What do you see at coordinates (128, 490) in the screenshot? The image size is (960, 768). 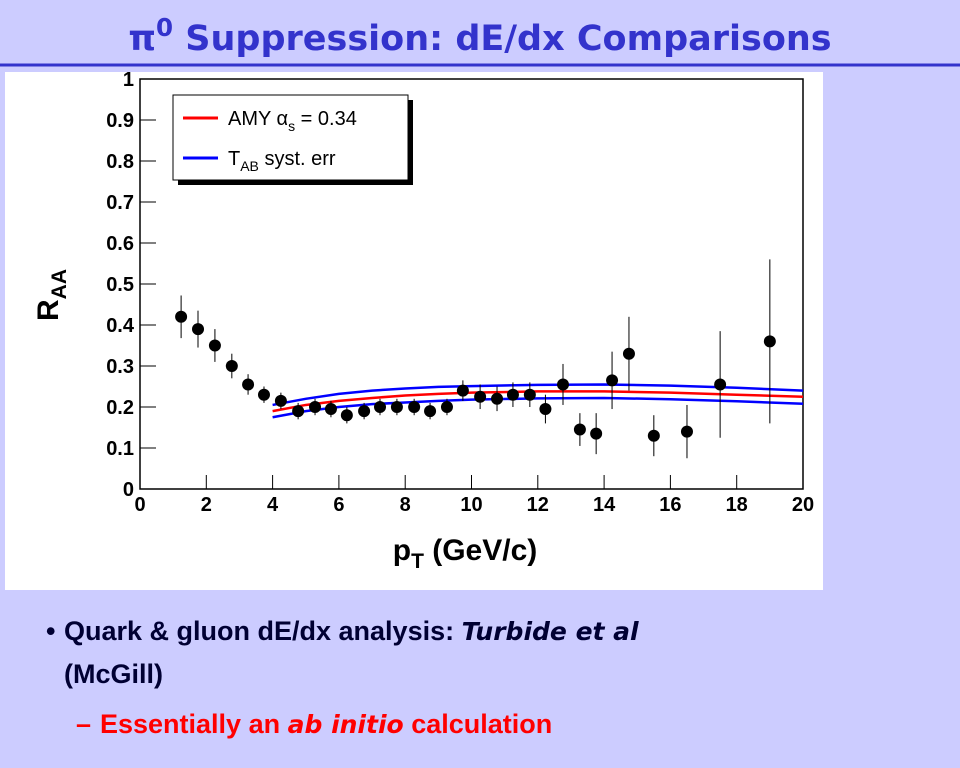 I see `y-tick-label: 0` at bounding box center [128, 490].